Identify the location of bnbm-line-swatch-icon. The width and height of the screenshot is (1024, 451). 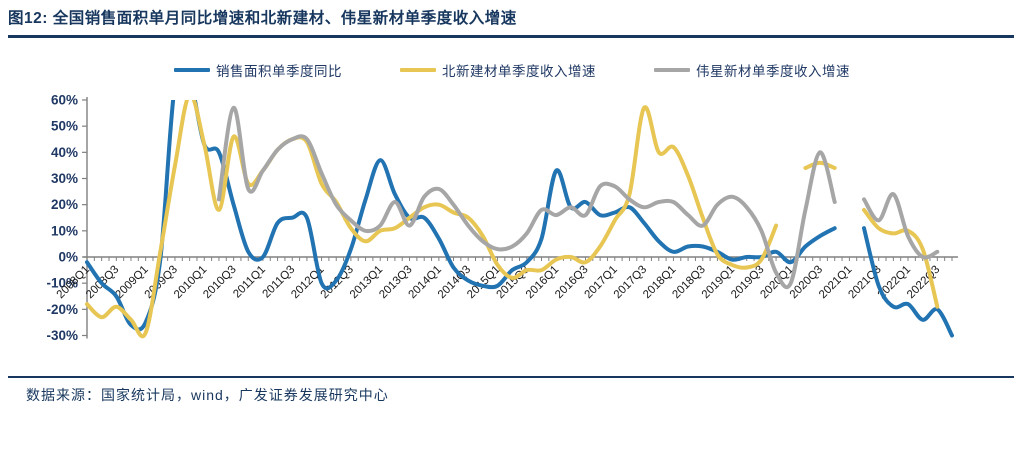
(418, 70).